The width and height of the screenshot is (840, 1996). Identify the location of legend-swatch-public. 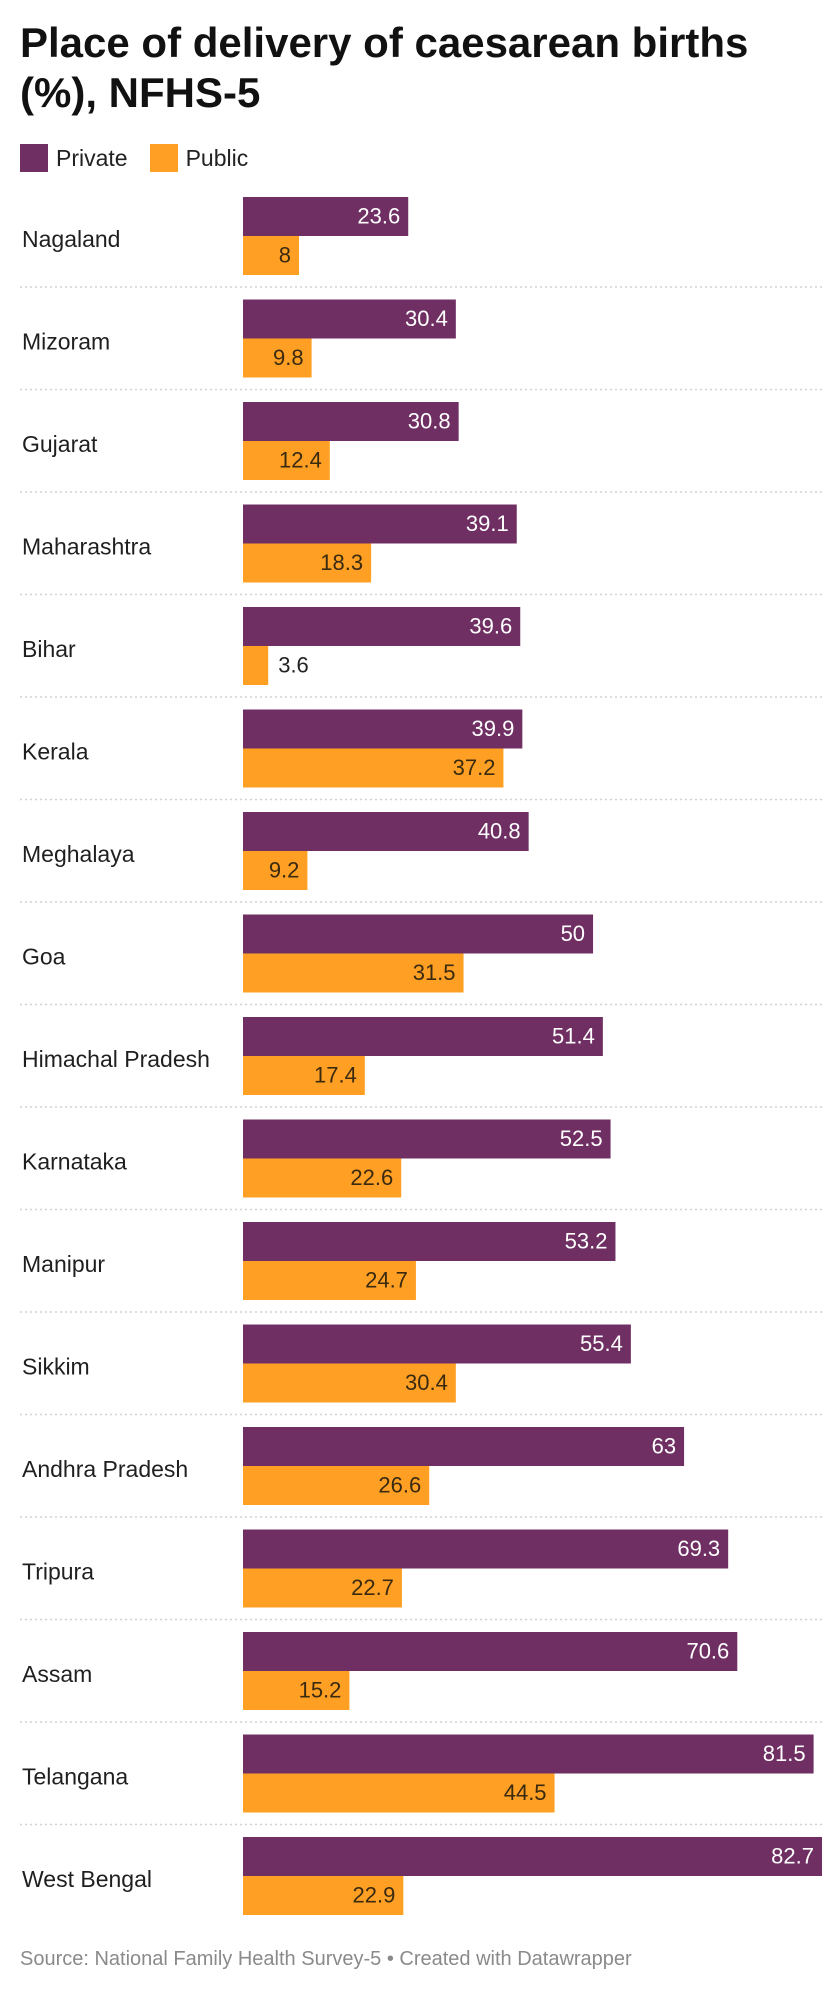
(163, 158).